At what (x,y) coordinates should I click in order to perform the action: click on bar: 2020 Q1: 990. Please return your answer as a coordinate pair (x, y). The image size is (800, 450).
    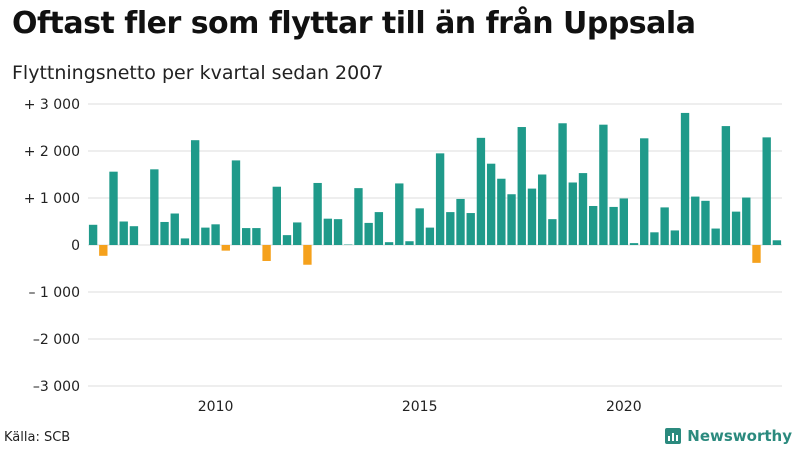
    Looking at the image, I should click on (623, 221).